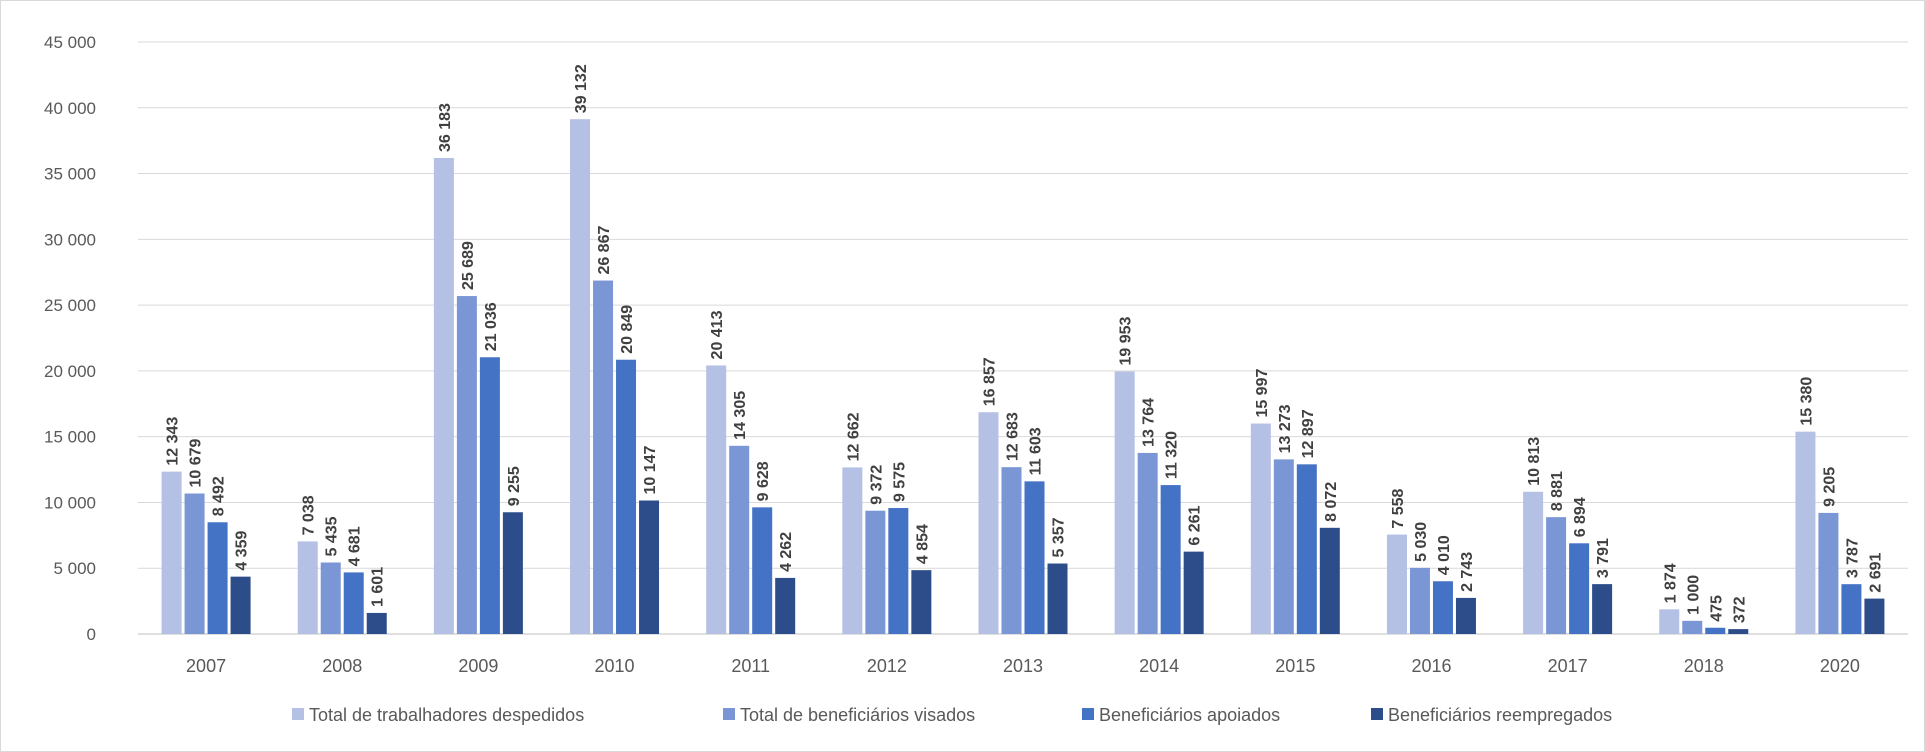 This screenshot has height=752, width=1925. I want to click on x-tick-label: 2008, so click(342, 666).